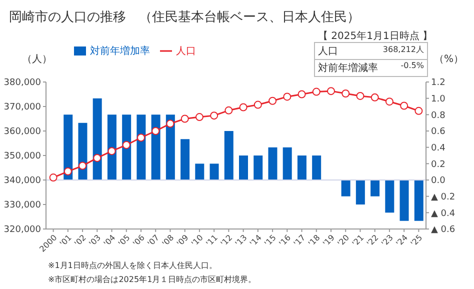  What do you see at coordinates (344, 240) in the screenshot?
I see `x-tick-label: '20` at bounding box center [344, 240].